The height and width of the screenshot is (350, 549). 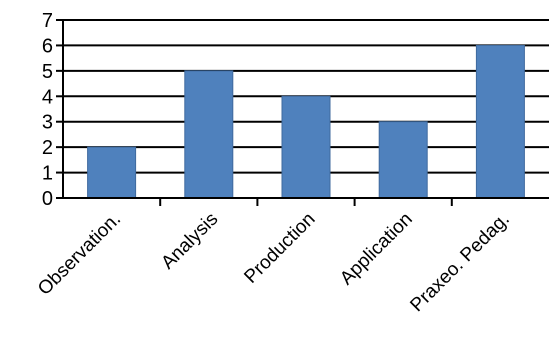 What do you see at coordinates (209, 134) in the screenshot?
I see `bar-analysis` at bounding box center [209, 134].